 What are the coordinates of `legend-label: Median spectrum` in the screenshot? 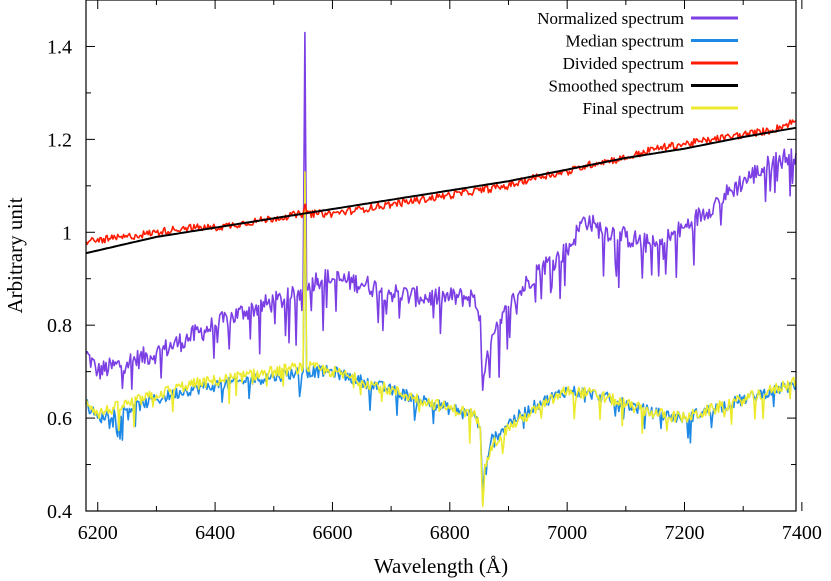 It's located at (625, 41).